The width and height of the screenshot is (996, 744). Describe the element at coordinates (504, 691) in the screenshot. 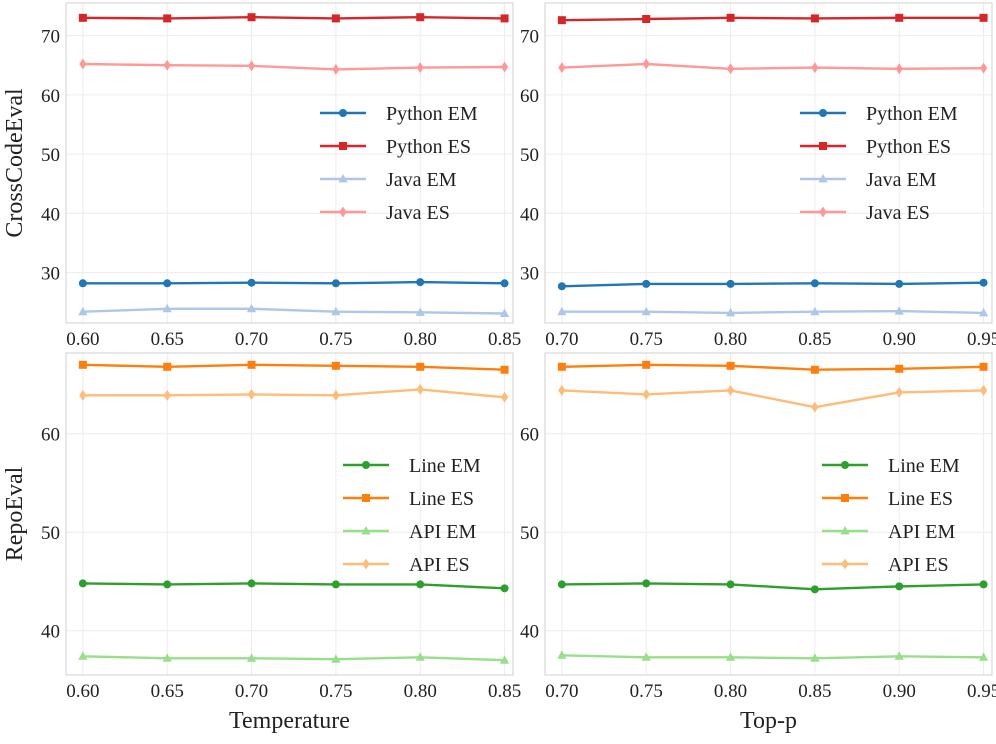

I see `x-tick-label: 0.85` at that location.